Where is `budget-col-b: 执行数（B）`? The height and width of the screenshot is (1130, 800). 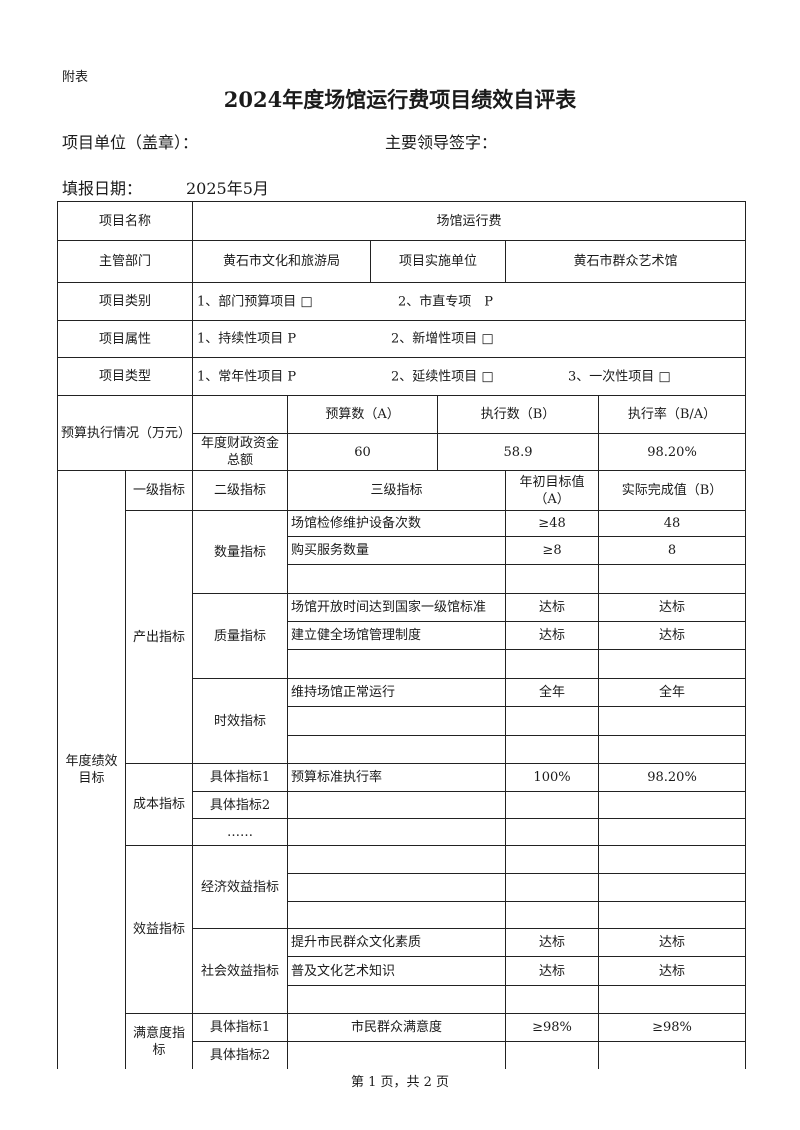
budget-col-b: 执行数（B） is located at coordinates (518, 414).